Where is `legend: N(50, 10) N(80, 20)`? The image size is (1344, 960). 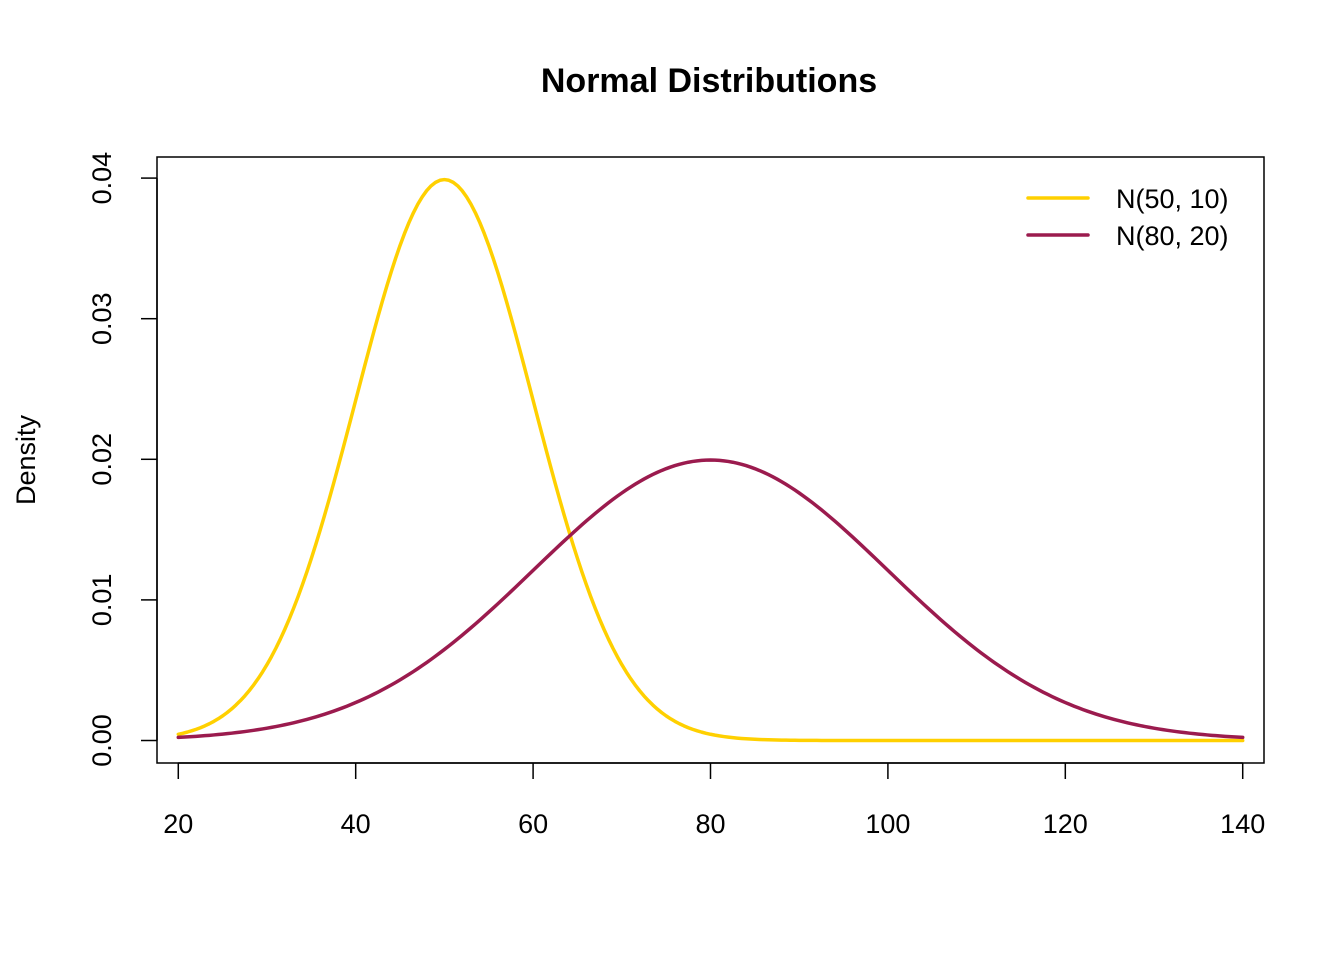
legend: N(50, 10) N(80, 20) is located at coordinates (1127, 217).